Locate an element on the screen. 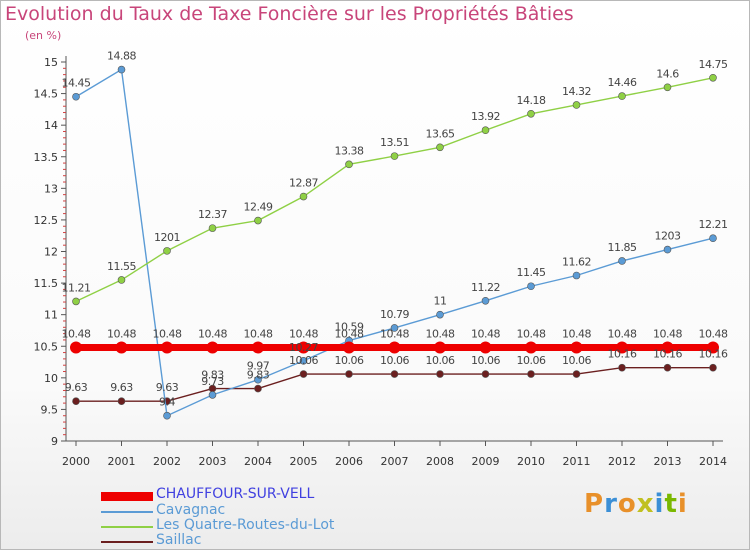  data-label: 13.51 is located at coordinates (394, 142).